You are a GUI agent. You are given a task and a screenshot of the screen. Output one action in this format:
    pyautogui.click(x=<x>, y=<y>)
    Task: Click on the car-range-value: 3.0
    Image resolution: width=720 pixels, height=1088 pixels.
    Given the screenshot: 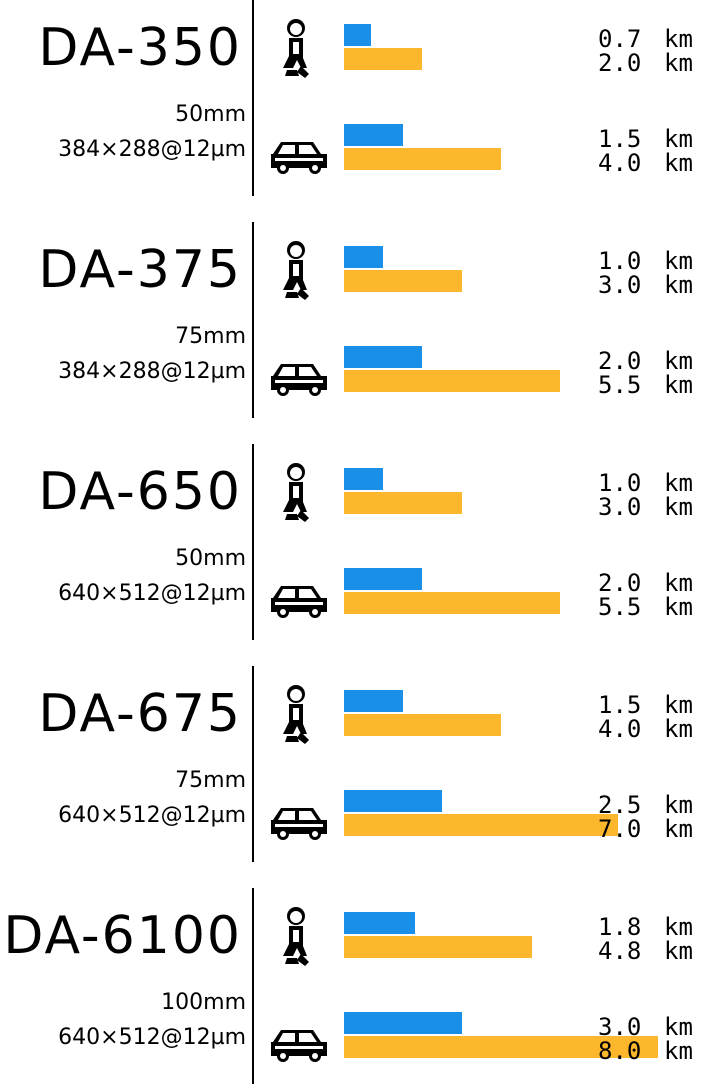 What is the action you would take?
    pyautogui.click(x=620, y=1027)
    